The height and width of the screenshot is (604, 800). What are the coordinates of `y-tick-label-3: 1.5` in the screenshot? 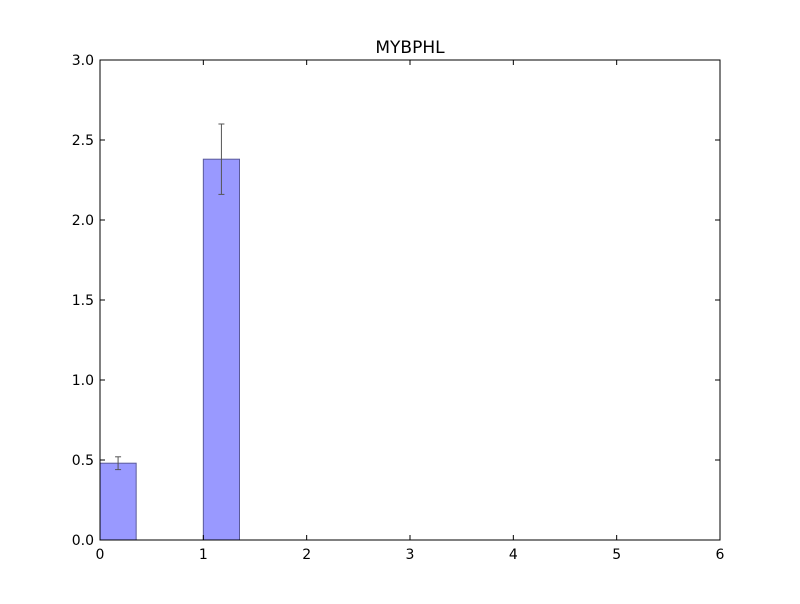 It's located at (83, 301).